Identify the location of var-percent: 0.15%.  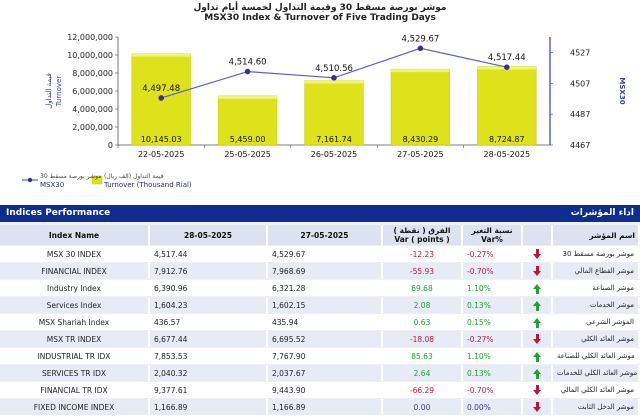
(493, 322).